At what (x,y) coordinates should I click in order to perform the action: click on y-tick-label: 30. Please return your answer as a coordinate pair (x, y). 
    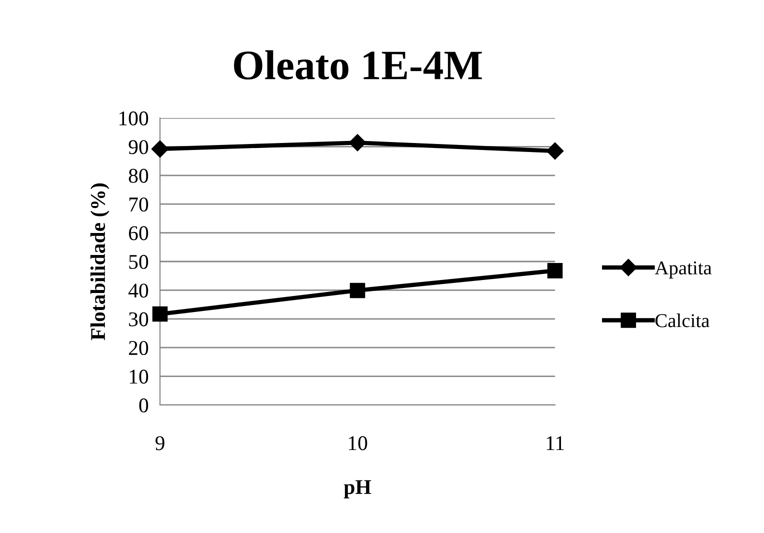
    Looking at the image, I should click on (138, 319).